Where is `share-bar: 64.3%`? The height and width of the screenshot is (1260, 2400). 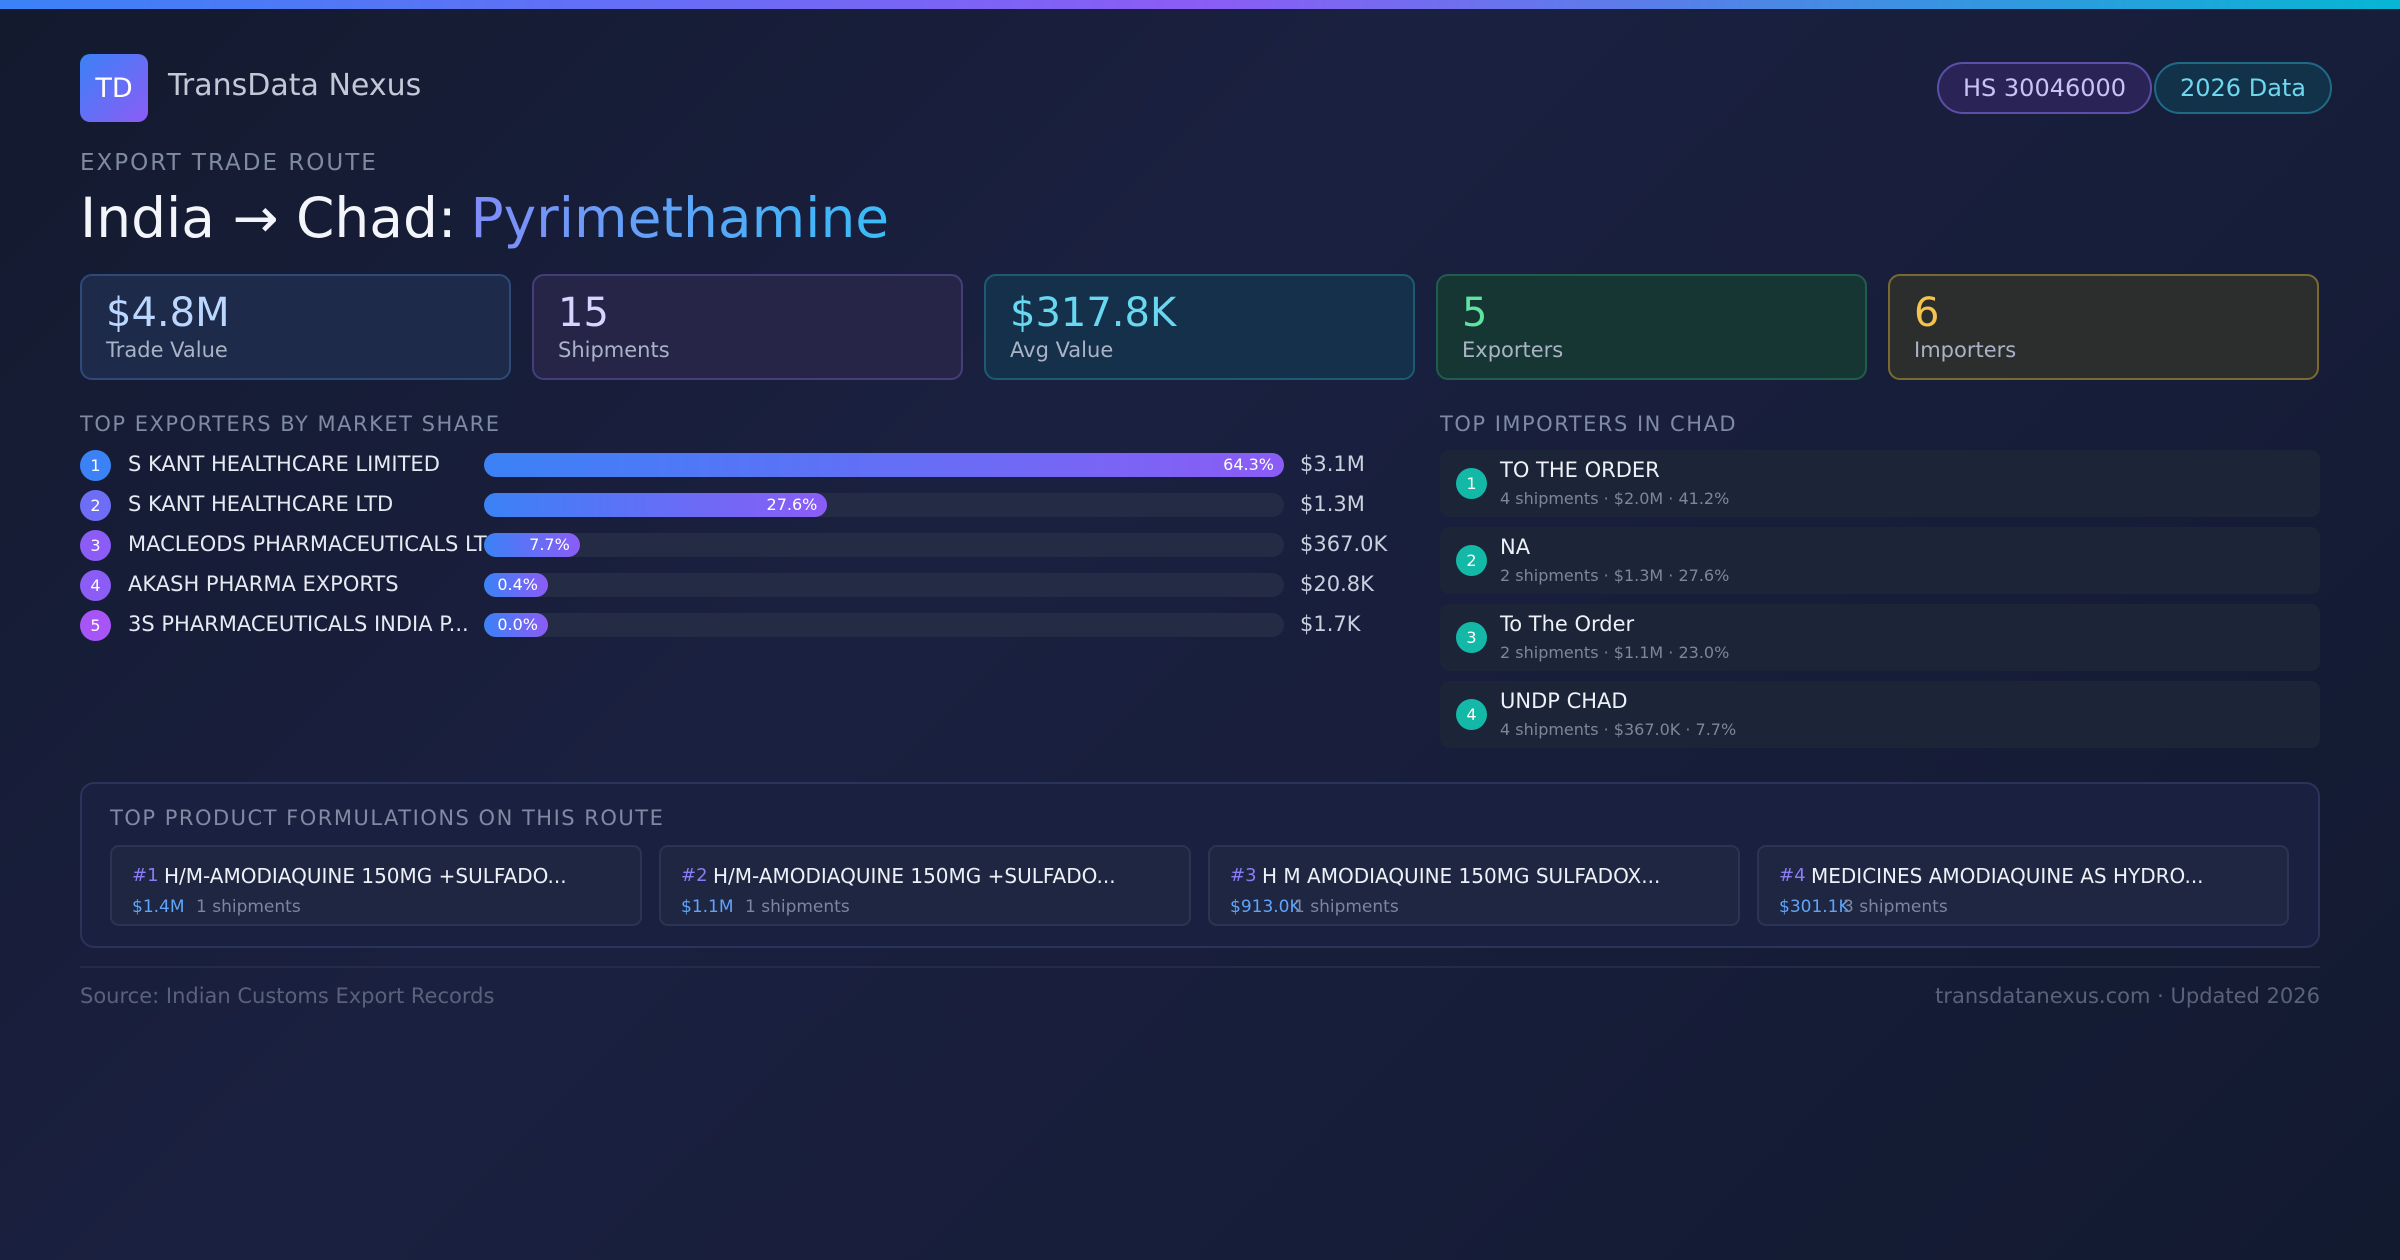 share-bar: 64.3% is located at coordinates (884, 465).